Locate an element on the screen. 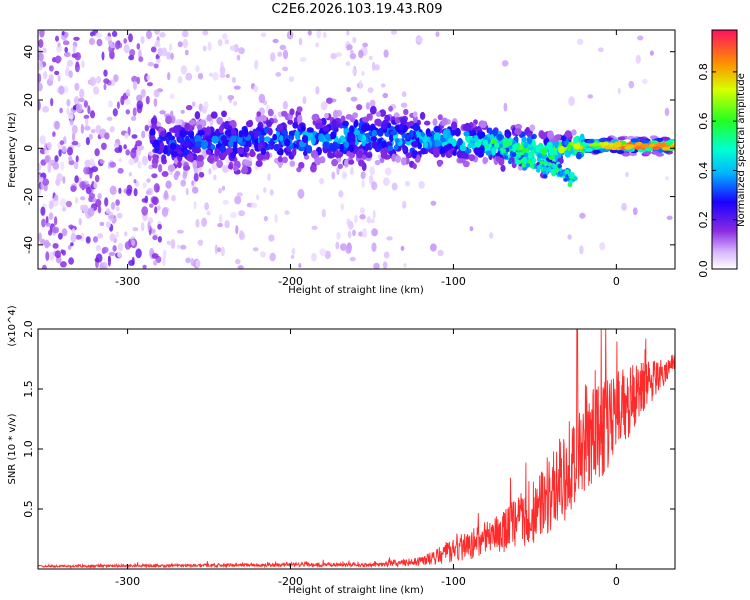  y-tick-label: 1.5 is located at coordinates (28, 389).